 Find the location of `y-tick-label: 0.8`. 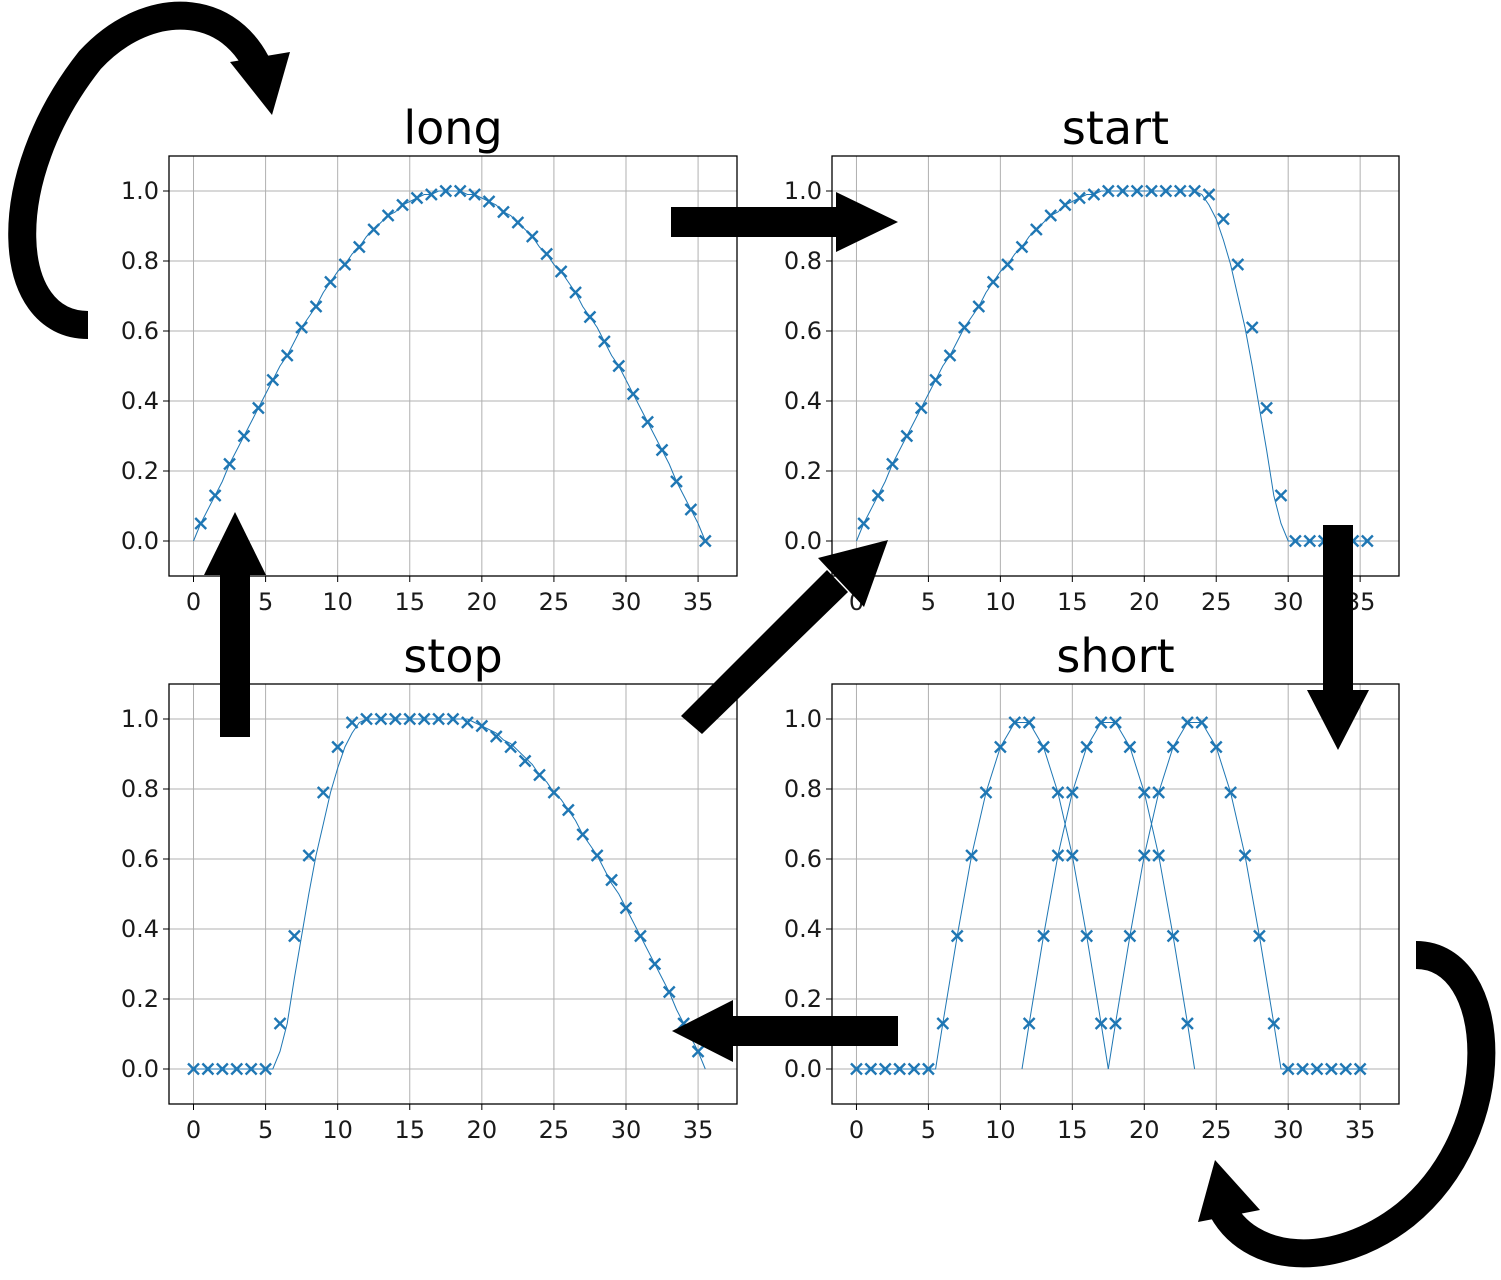

y-tick-label: 0.8 is located at coordinates (803, 261).